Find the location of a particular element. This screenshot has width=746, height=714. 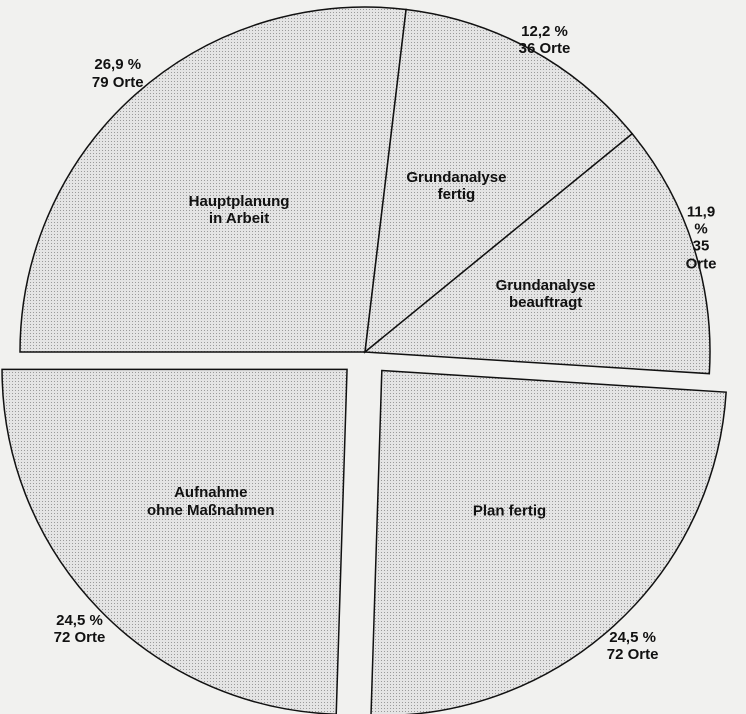

count-label: 35 Orte is located at coordinates (701, 255).